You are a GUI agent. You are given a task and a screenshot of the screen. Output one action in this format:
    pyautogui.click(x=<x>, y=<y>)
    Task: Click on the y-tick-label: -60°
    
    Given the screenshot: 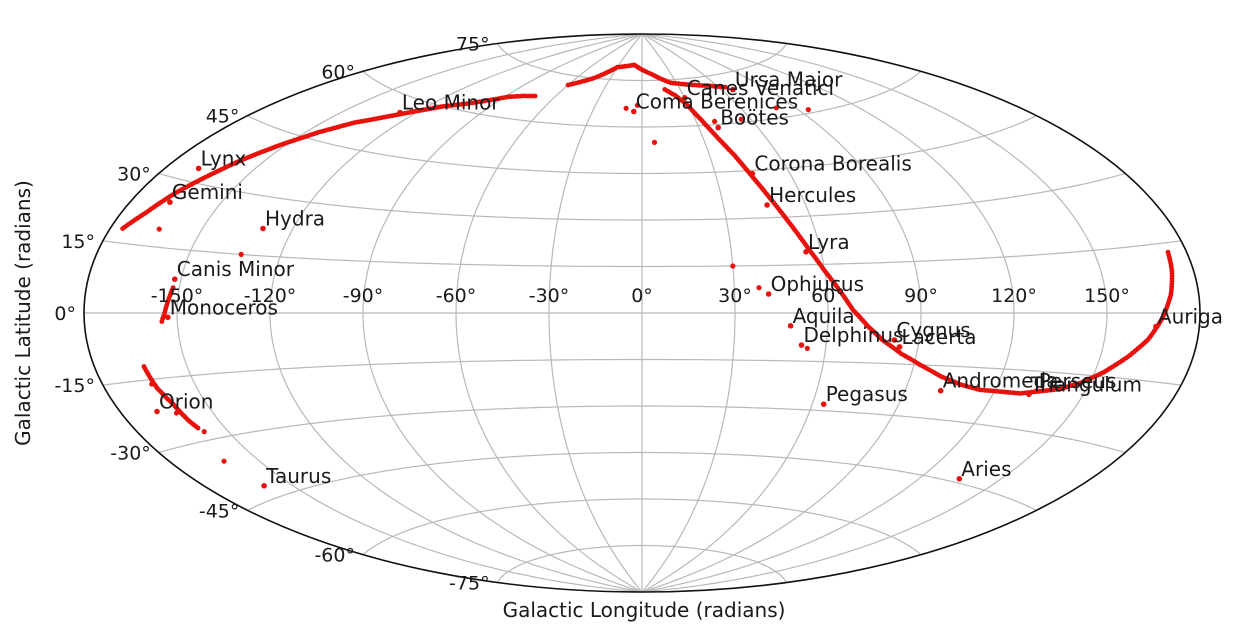 What is the action you would take?
    pyautogui.click(x=334, y=556)
    